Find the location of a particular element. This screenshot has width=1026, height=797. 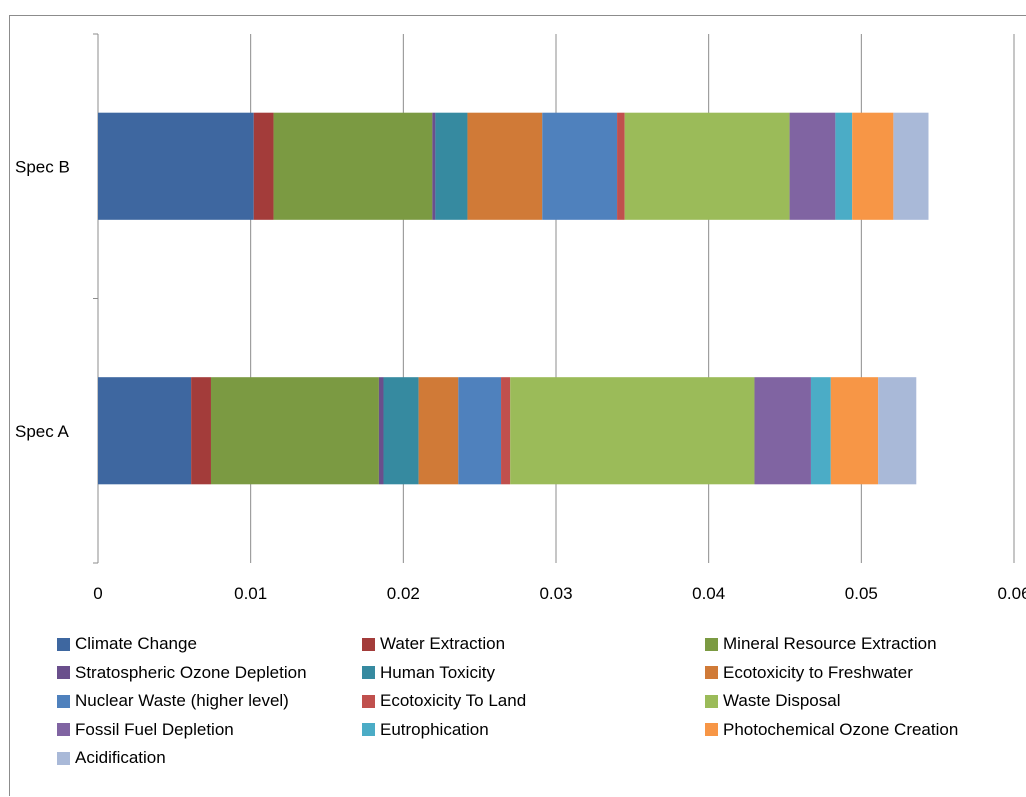

legend-item: Mineral Resource Extraction is located at coordinates (821, 644).